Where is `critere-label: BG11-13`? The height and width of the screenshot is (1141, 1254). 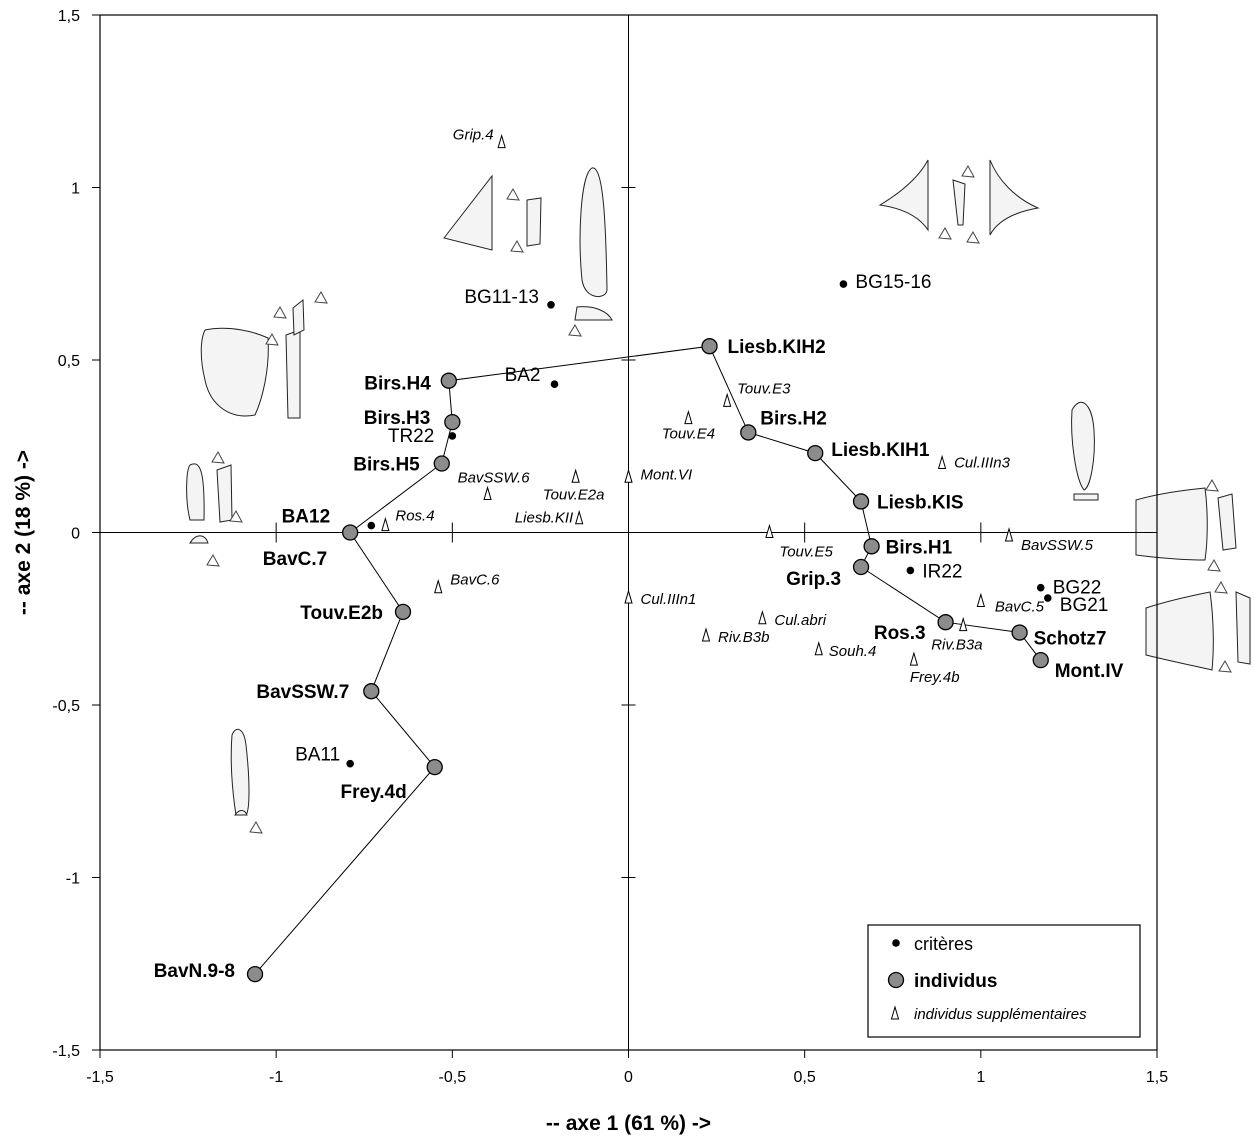 critere-label: BG11-13 is located at coordinates (501, 297).